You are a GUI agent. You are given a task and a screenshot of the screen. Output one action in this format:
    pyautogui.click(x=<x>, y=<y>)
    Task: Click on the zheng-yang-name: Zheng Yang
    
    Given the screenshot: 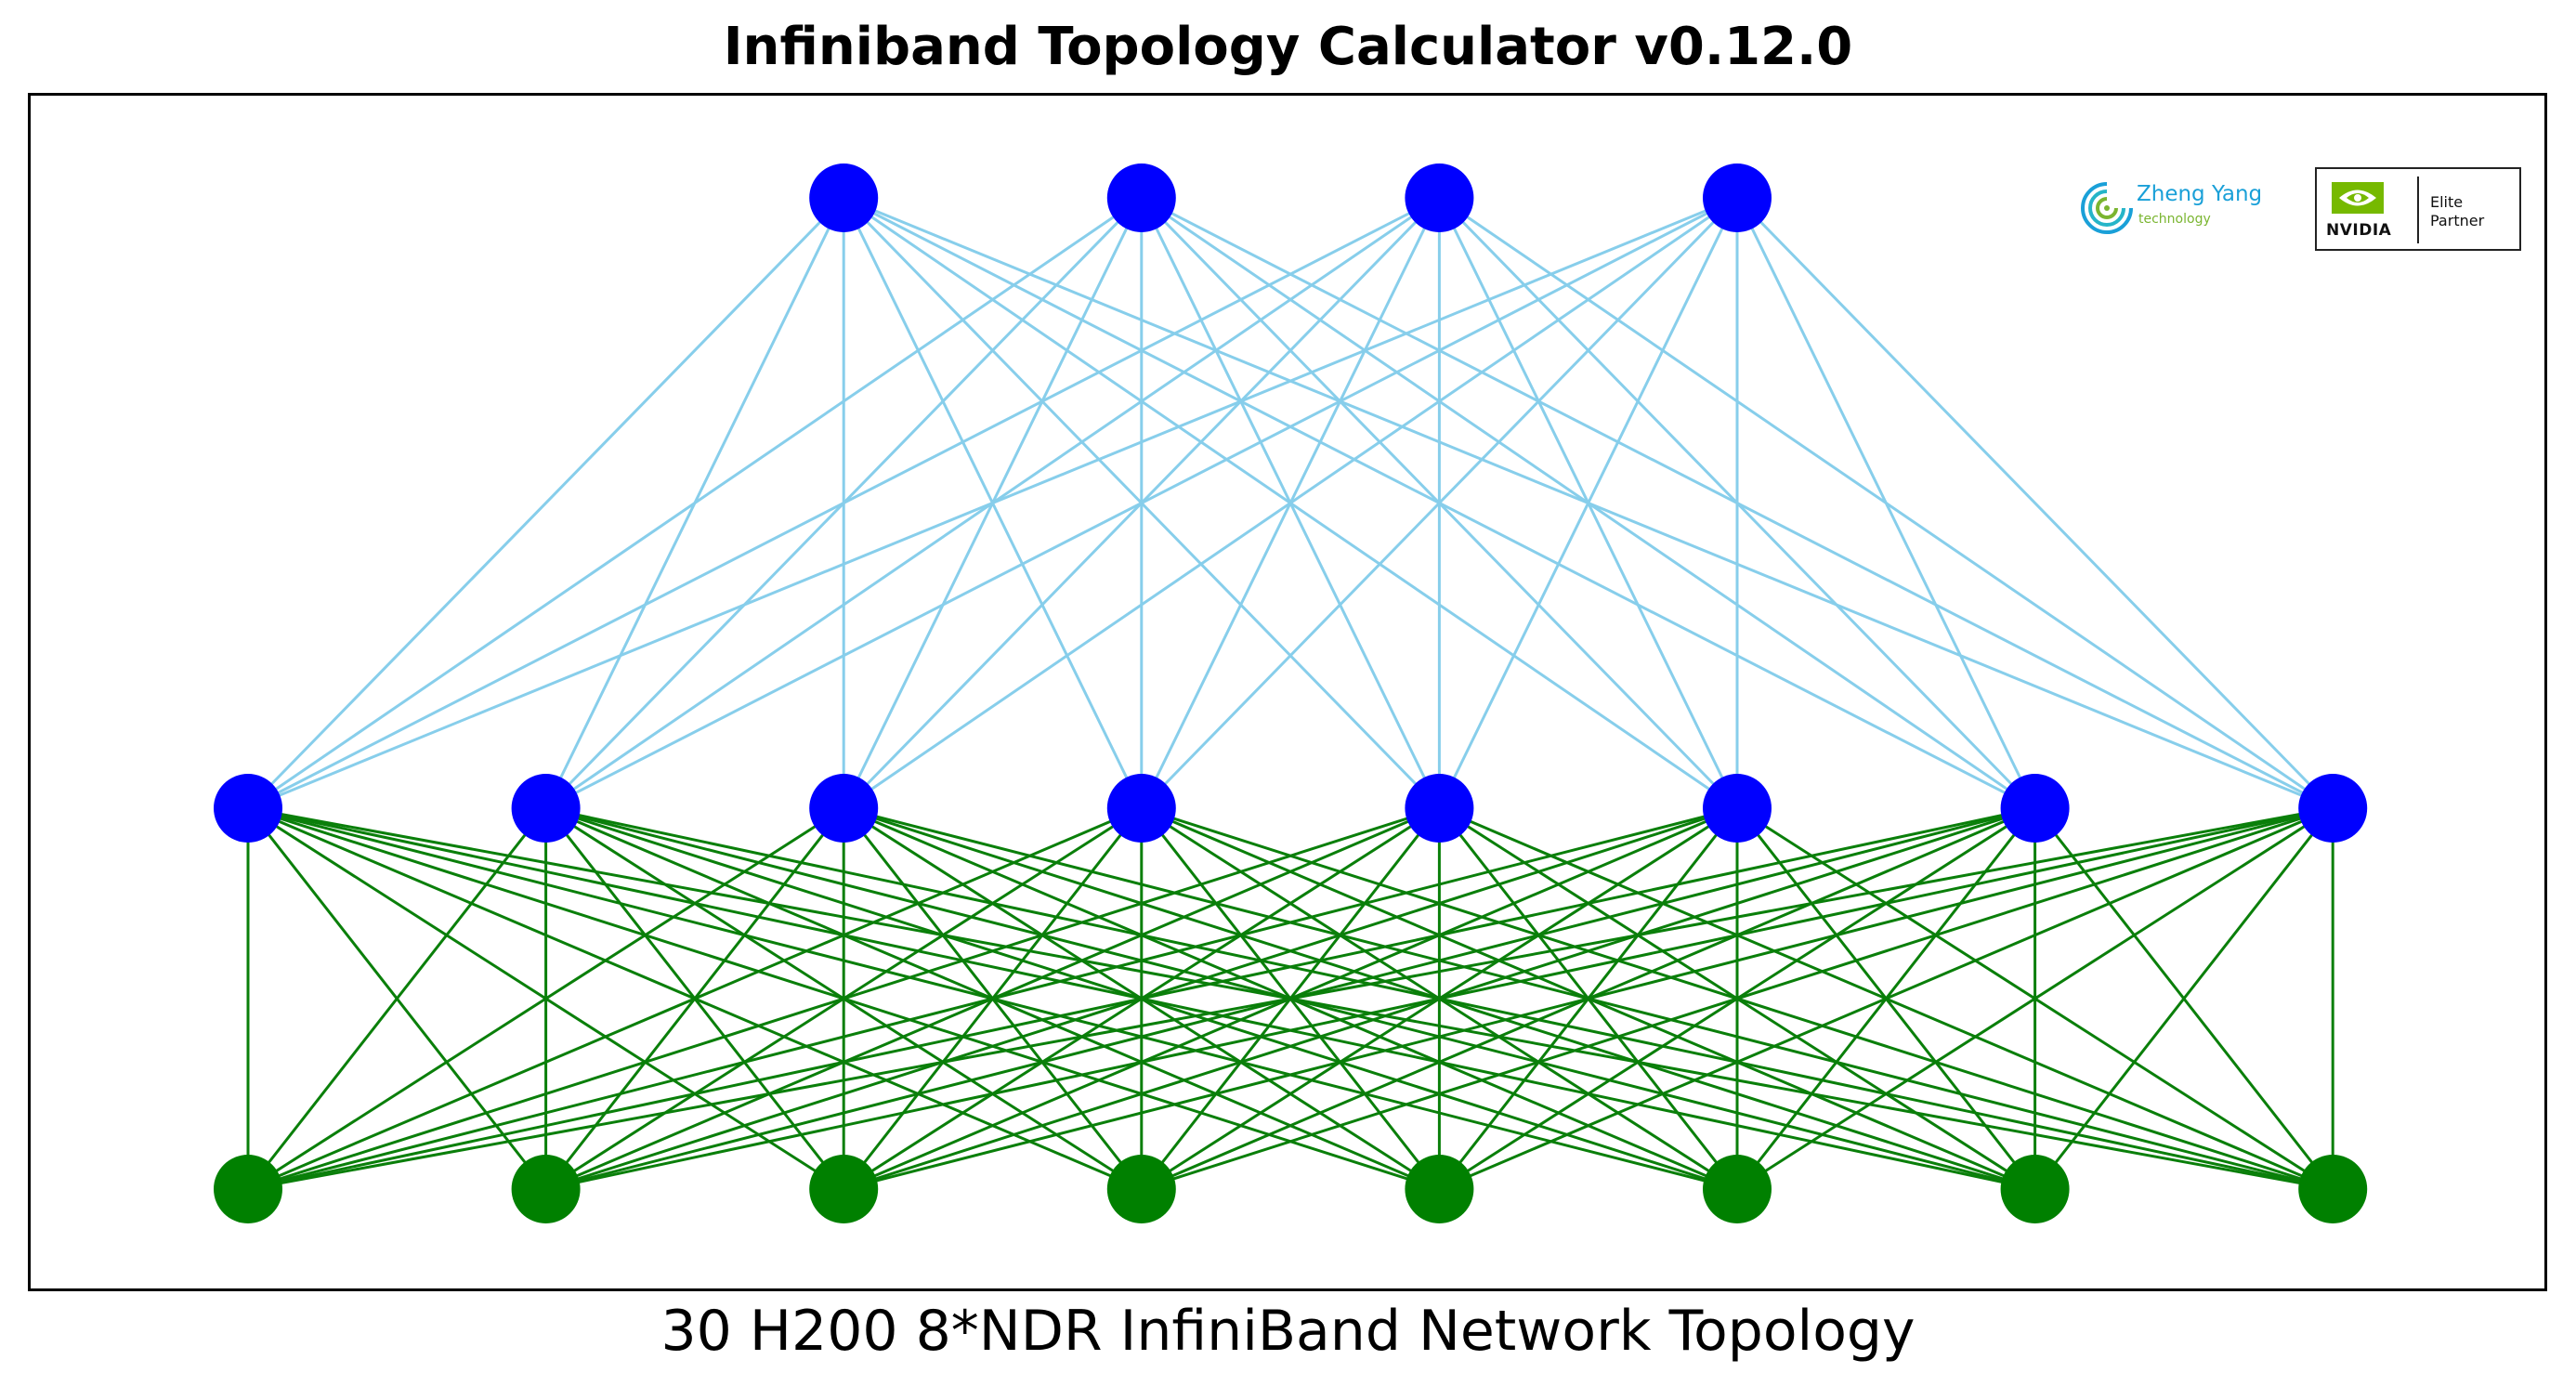 What is the action you would take?
    pyautogui.click(x=2200, y=194)
    